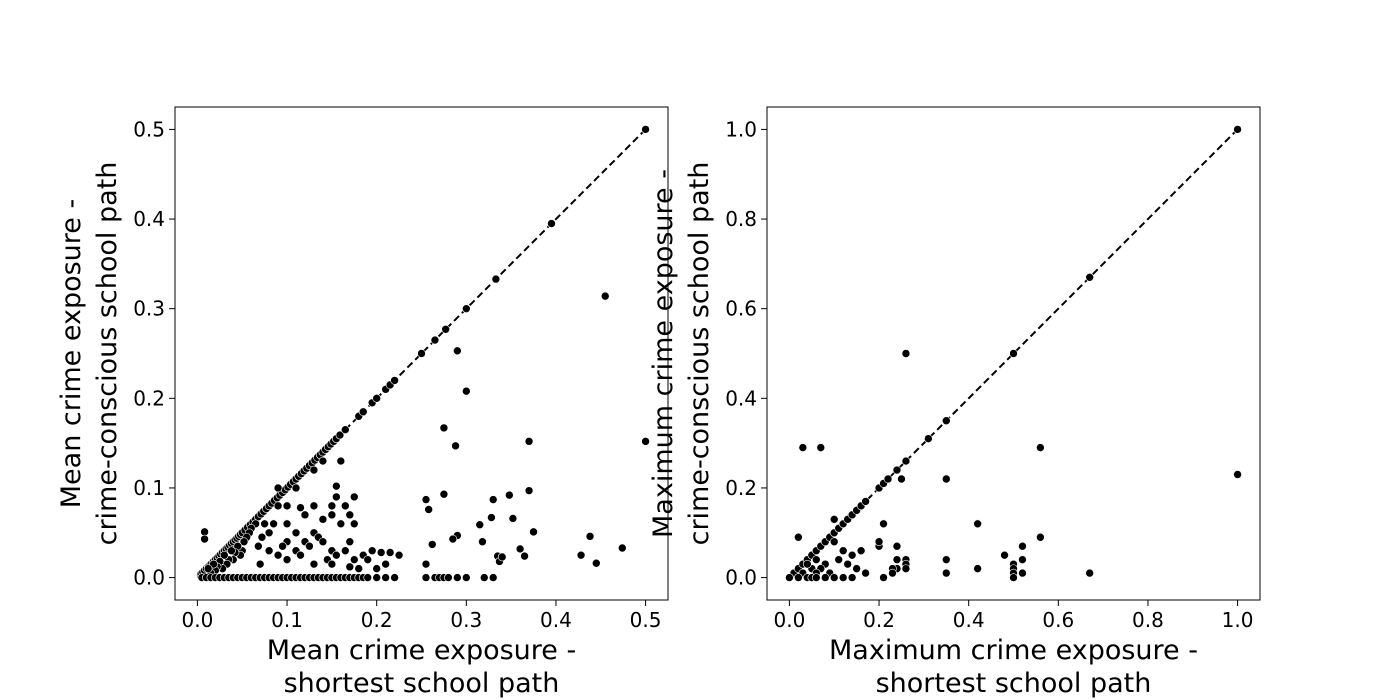 Image resolution: width=1400 pixels, height=700 pixels. Describe the element at coordinates (1148, 620) in the screenshot. I see `x-tick-label: 0.8` at that location.